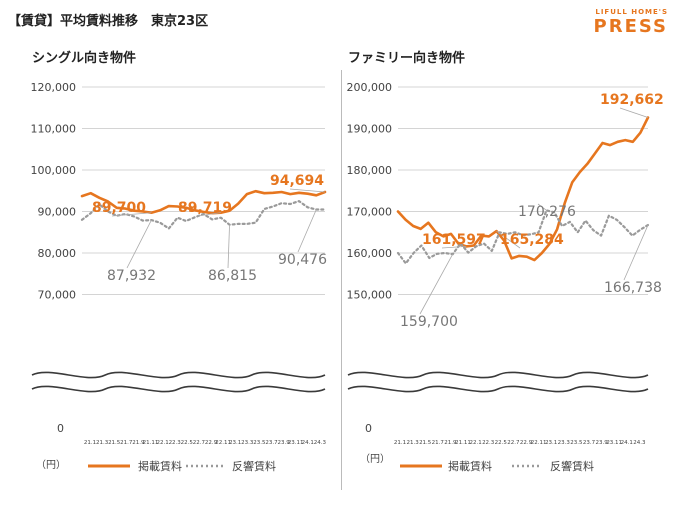  Describe the element at coordinates (589, 443) in the screenshot. I see `chart2-x-tick-label: 23.7` at that location.